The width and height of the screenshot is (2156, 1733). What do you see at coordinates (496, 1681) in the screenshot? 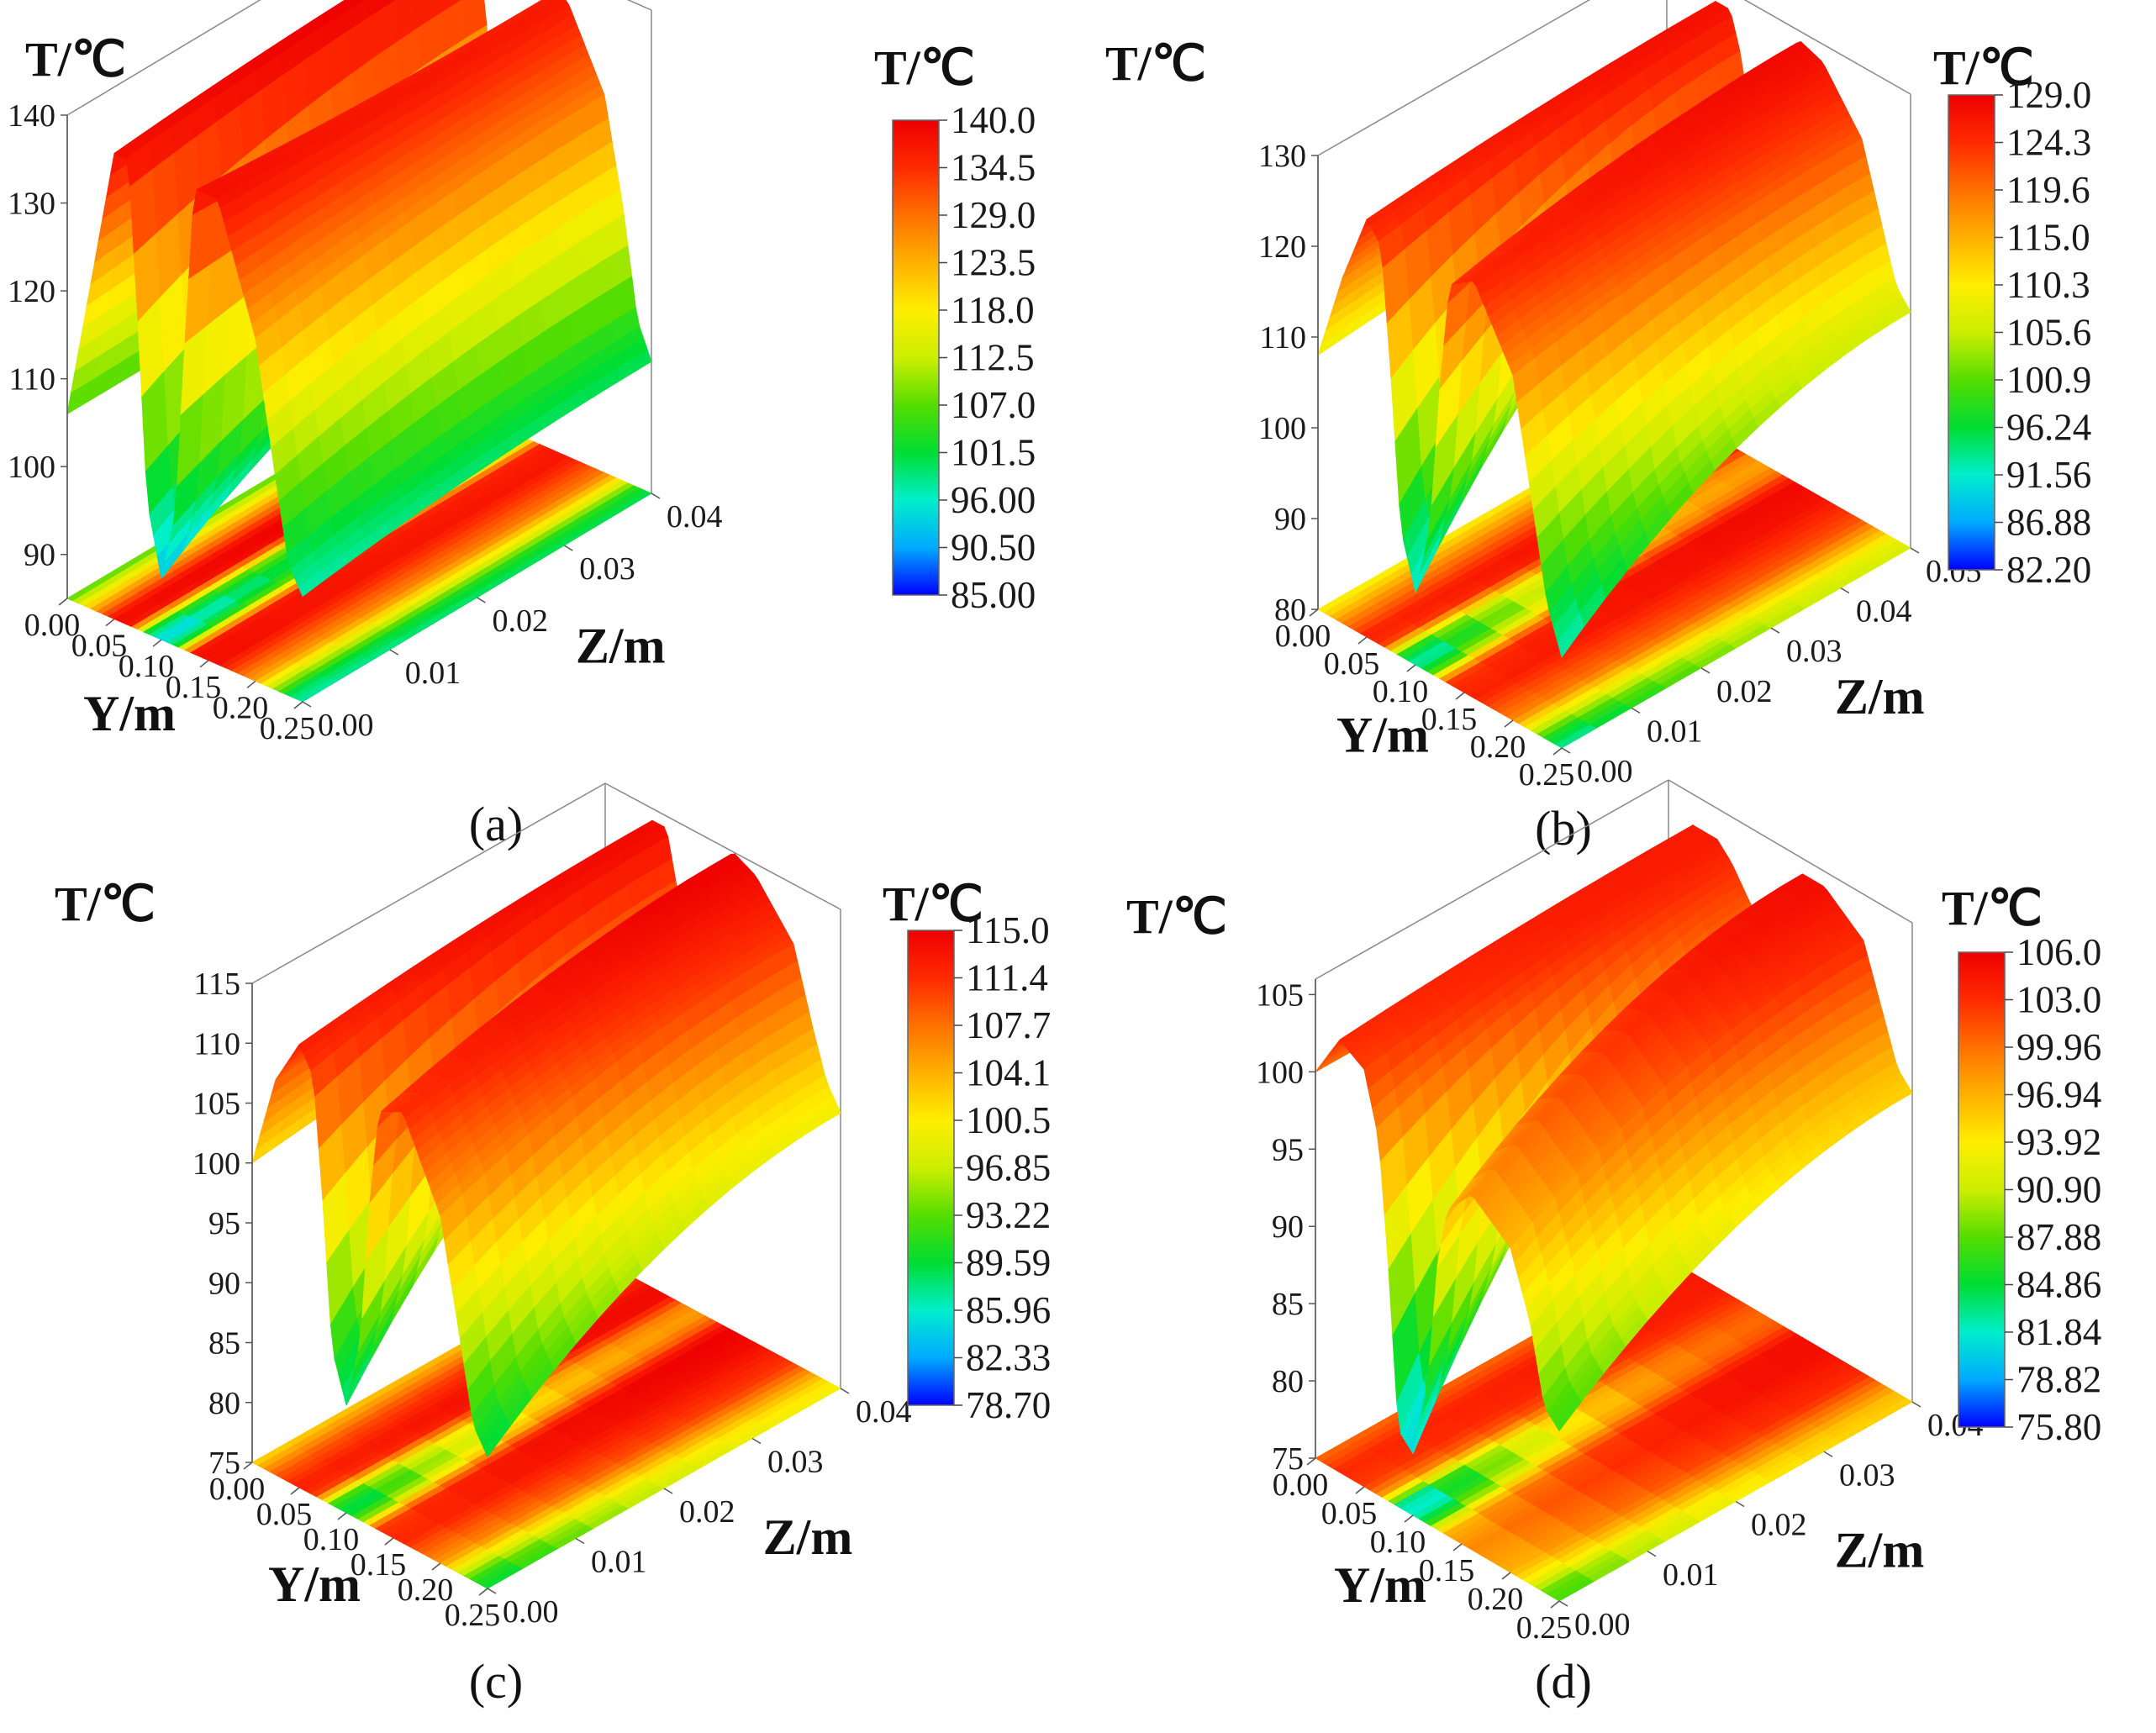
I see `panel-label: (c)` at bounding box center [496, 1681].